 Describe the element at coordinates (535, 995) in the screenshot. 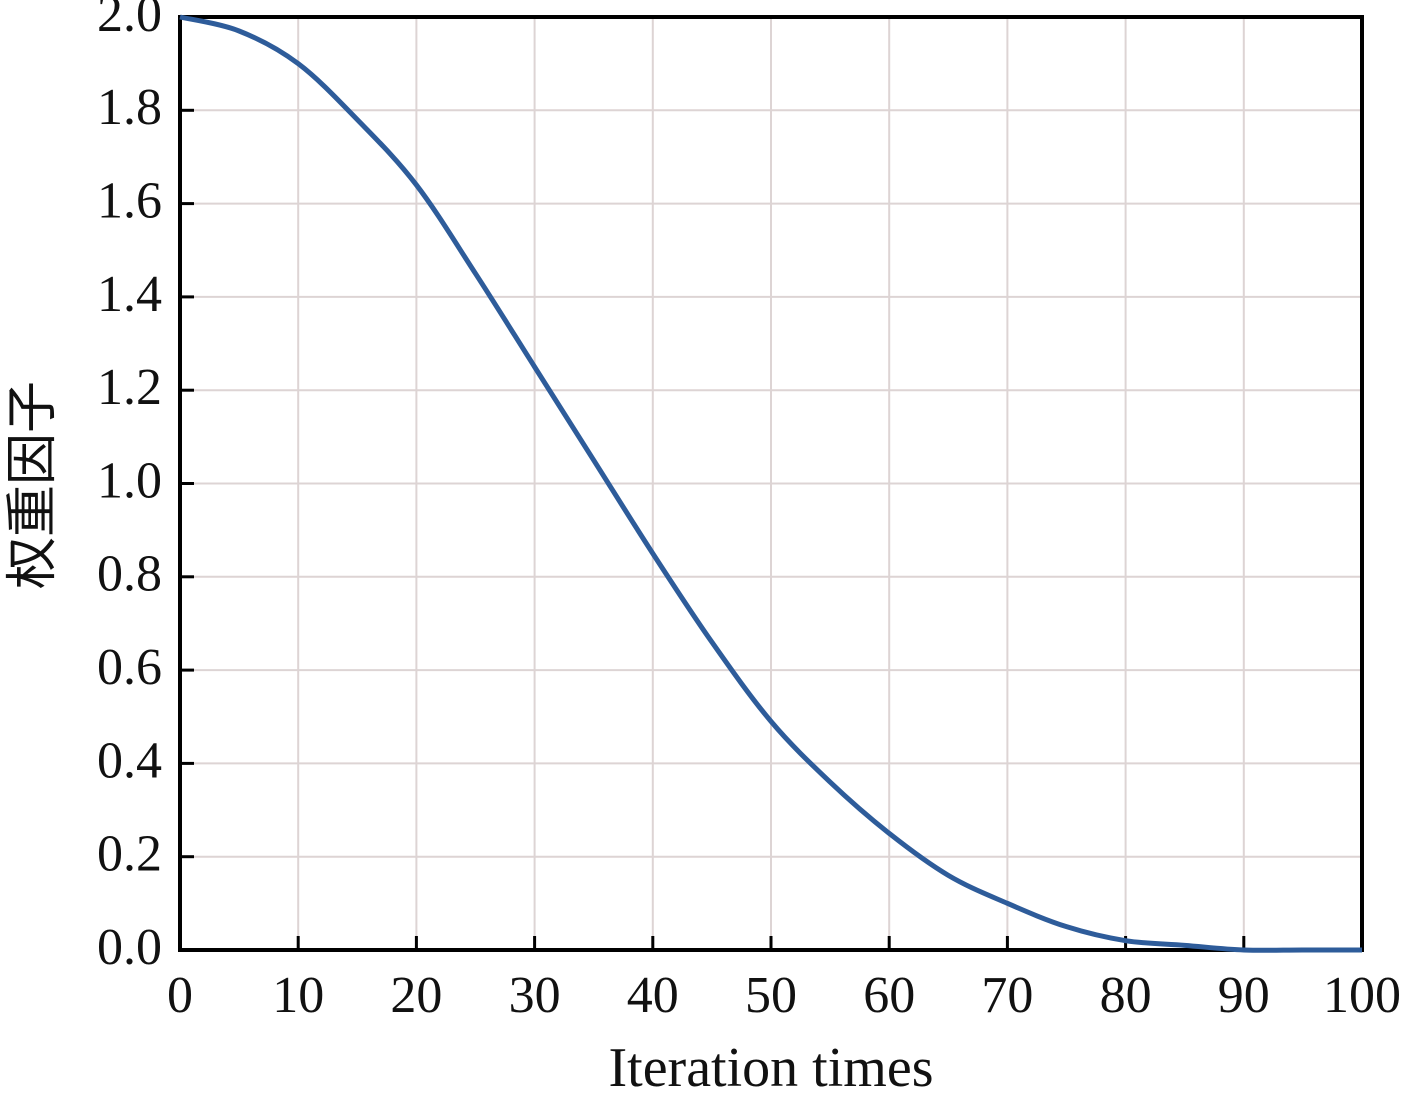

I see `x-tick-label: 30` at that location.